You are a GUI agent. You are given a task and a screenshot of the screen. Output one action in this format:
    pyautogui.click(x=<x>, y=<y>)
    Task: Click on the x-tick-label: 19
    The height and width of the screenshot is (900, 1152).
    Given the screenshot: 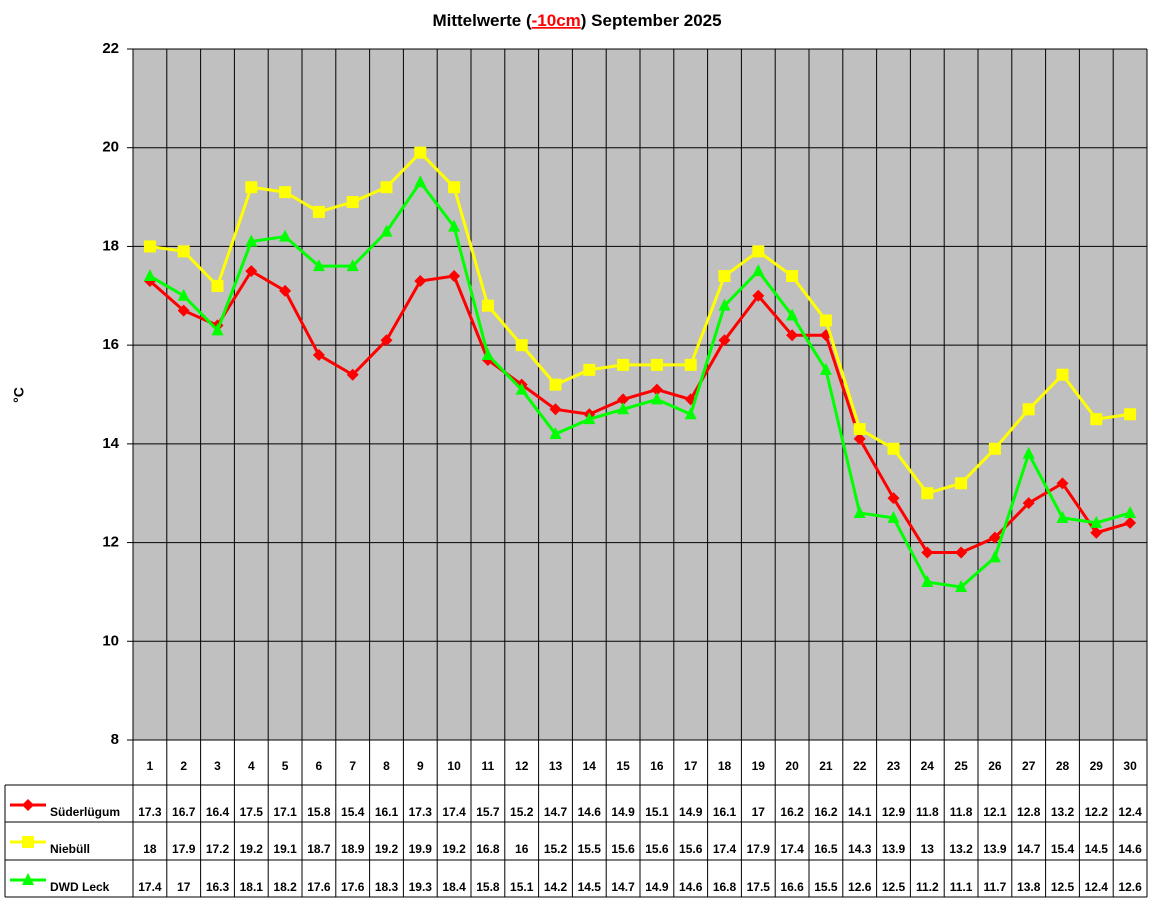 What is the action you would take?
    pyautogui.click(x=759, y=766)
    